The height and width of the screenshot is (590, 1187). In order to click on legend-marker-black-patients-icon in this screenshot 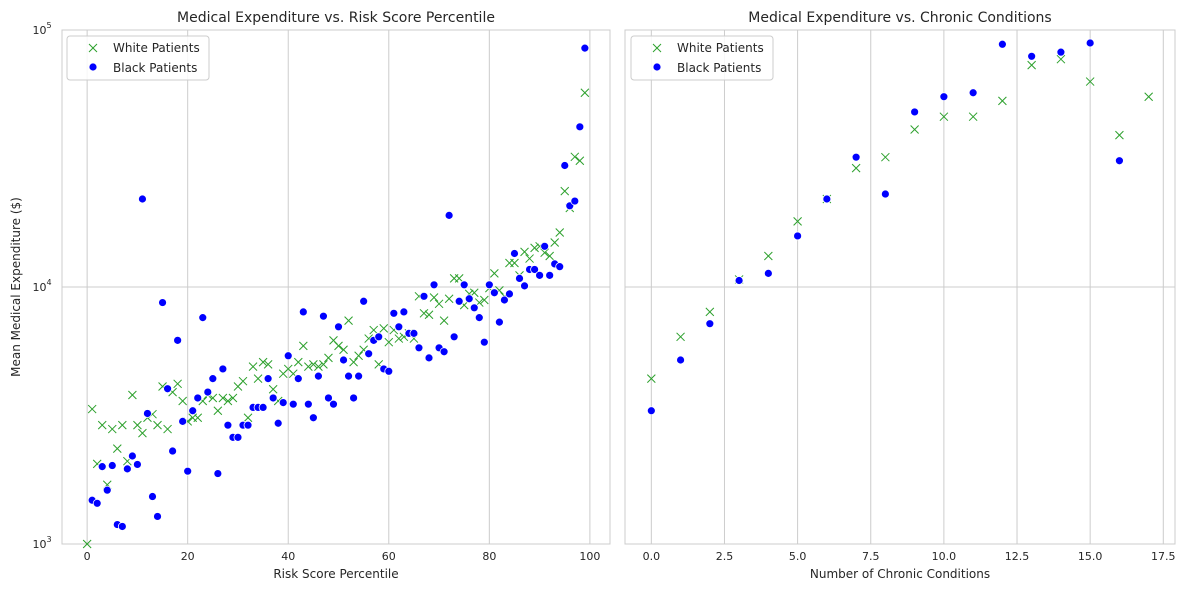, I will do `click(657, 67)`.